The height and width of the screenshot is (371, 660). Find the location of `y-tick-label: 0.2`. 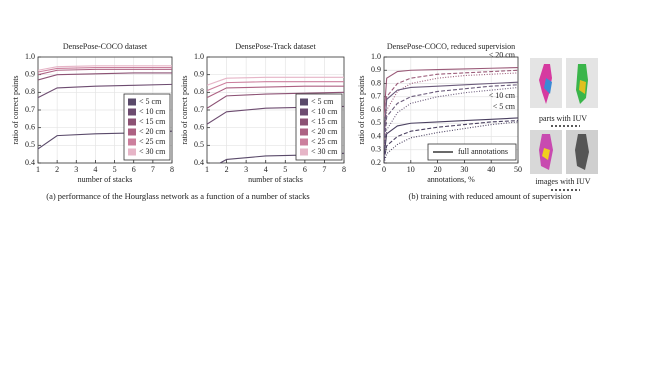

y-tick-label: 0.2 is located at coordinates (376, 162).